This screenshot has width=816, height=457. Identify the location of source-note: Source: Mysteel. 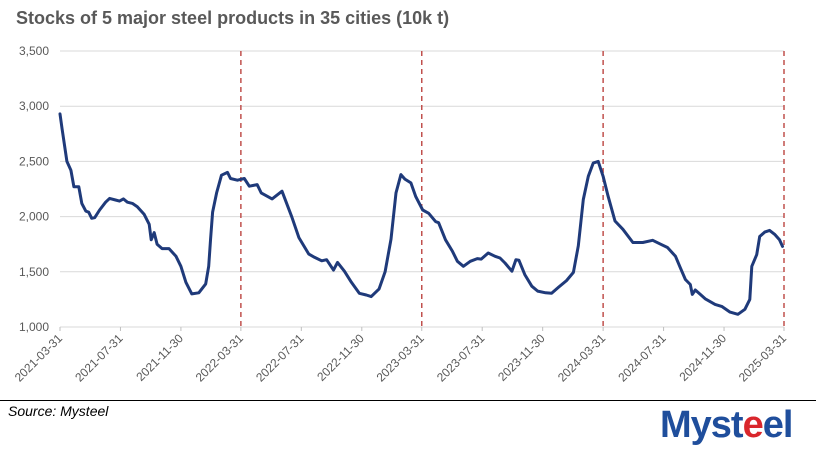
(58, 411).